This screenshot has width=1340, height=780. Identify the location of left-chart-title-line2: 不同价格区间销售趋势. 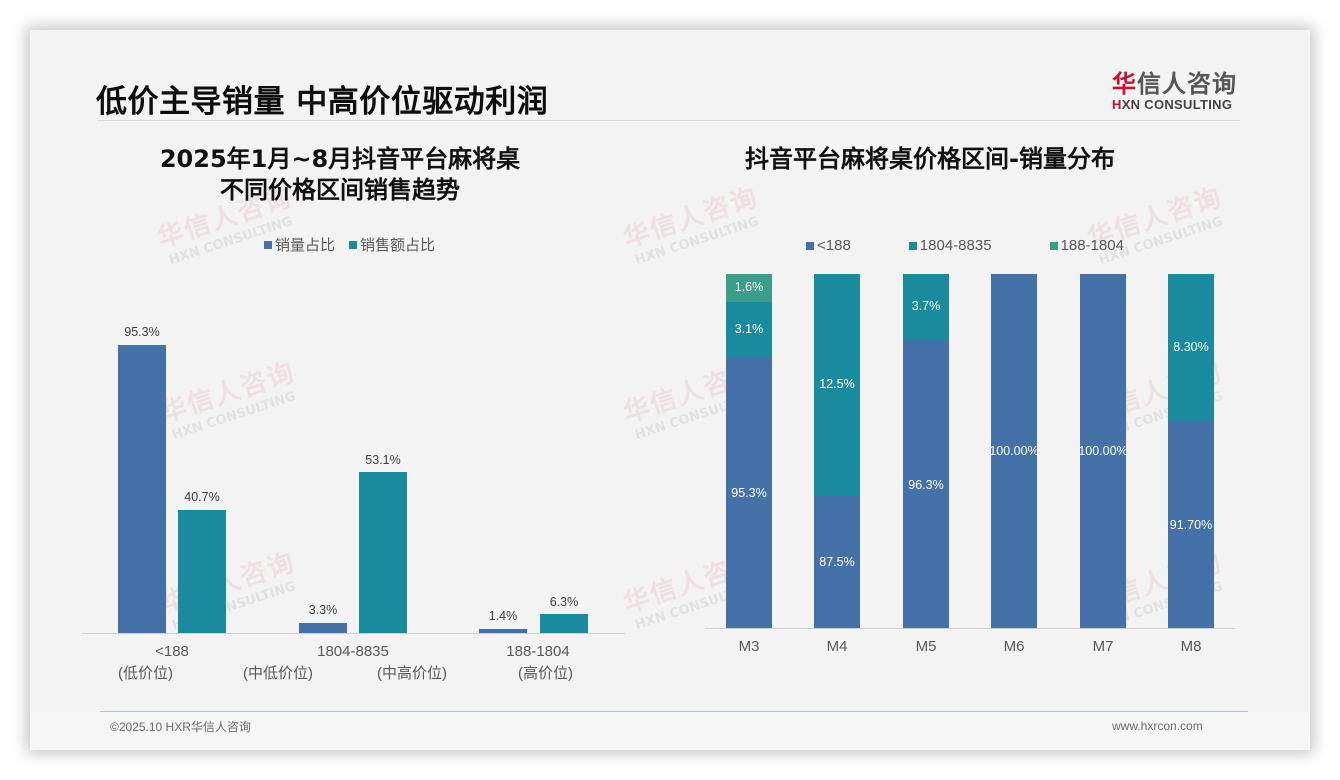
(340, 190).